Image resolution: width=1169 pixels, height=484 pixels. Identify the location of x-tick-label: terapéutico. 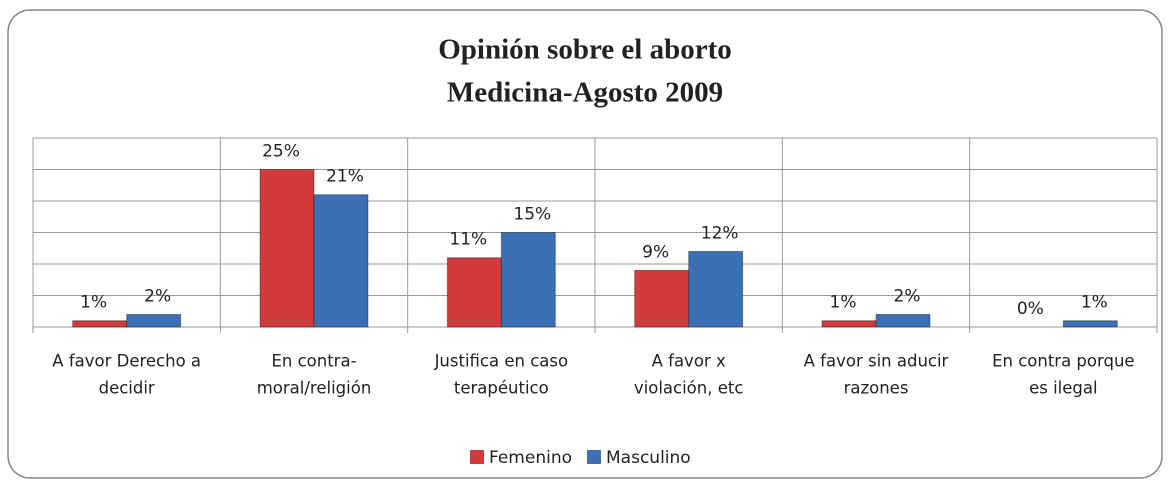
(501, 388).